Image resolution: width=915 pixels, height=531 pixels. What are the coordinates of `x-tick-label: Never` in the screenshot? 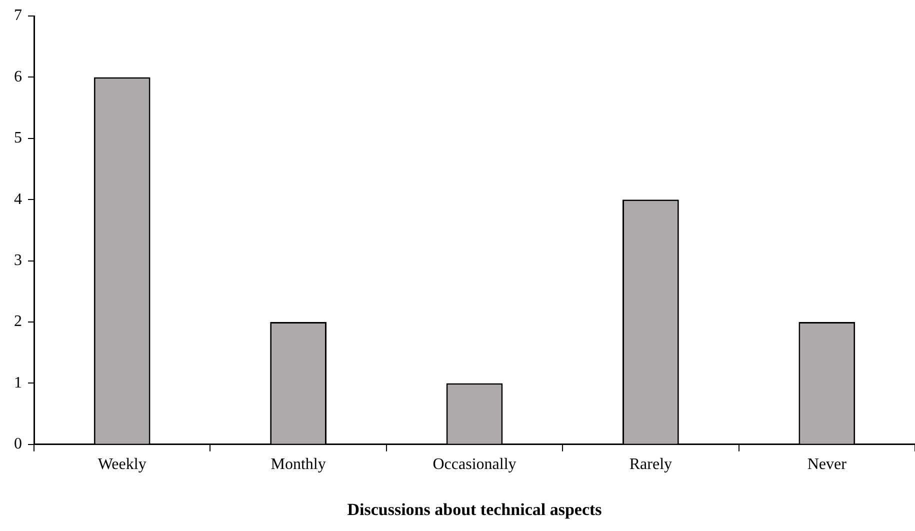 It's located at (827, 465).